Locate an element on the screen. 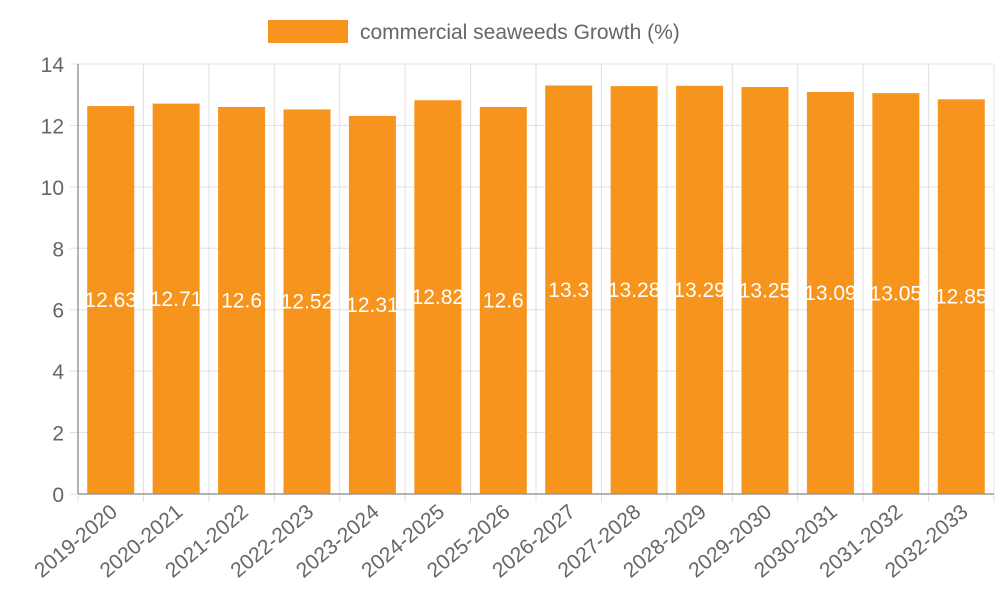 The width and height of the screenshot is (1000, 605). data-label: 13.09 is located at coordinates (830, 293).